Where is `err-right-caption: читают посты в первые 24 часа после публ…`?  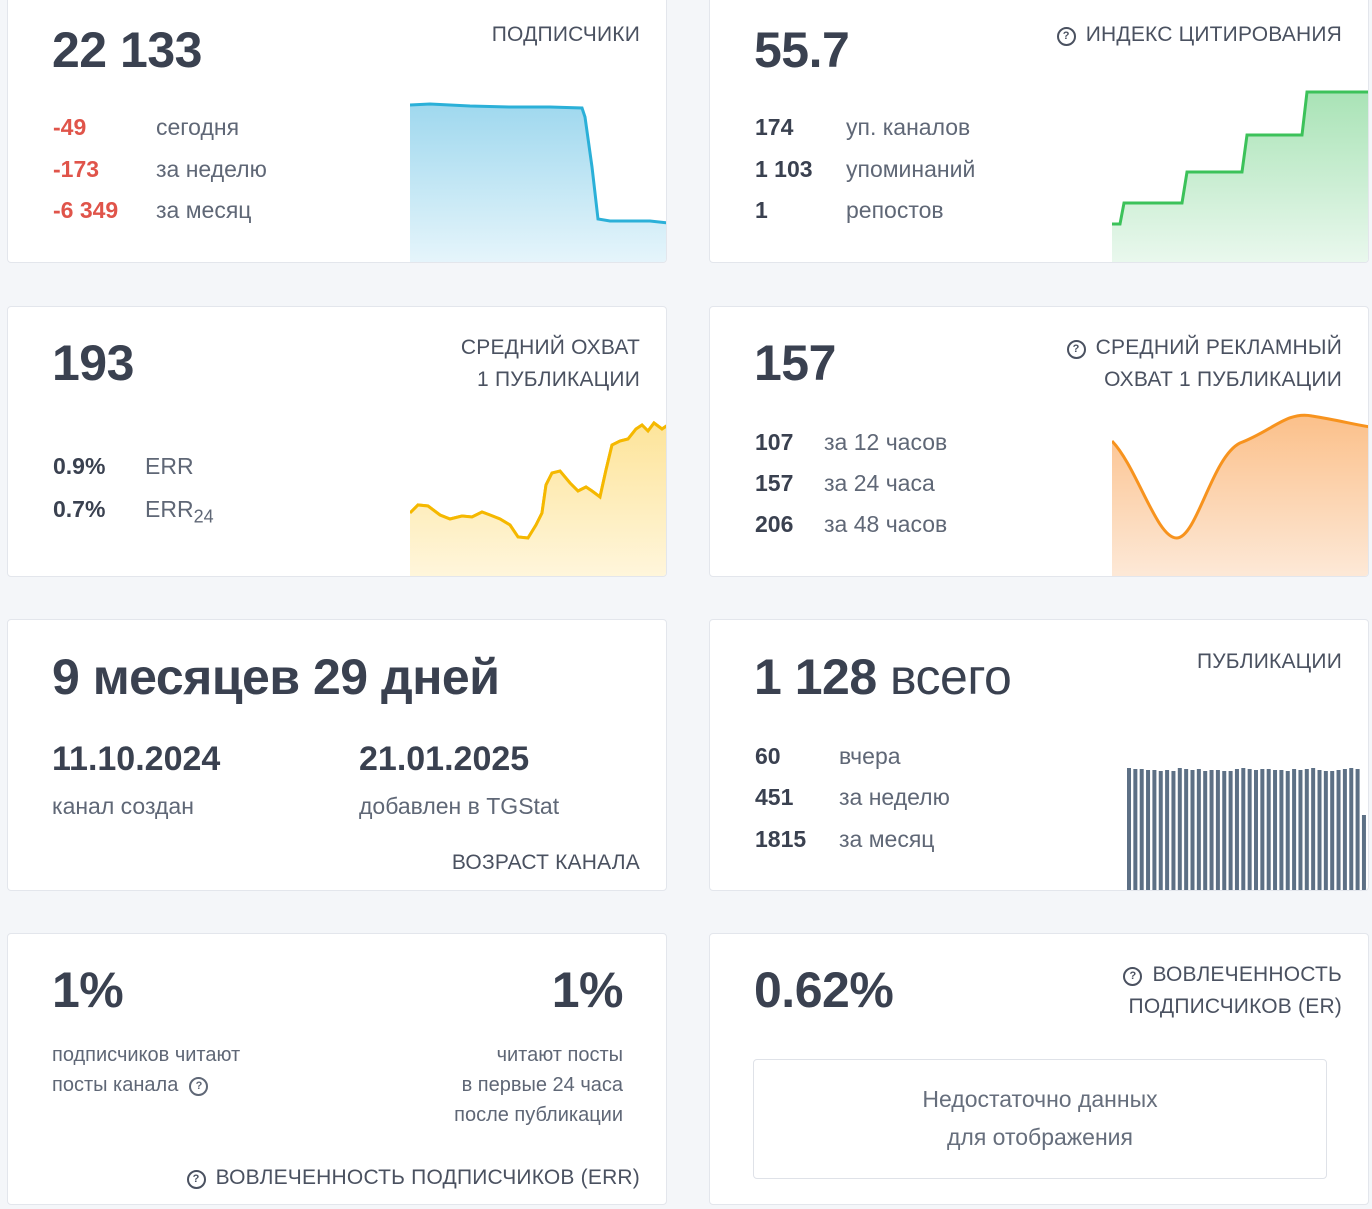 err-right-caption: читают посты в первые 24 часа после публ… is located at coordinates (538, 1085).